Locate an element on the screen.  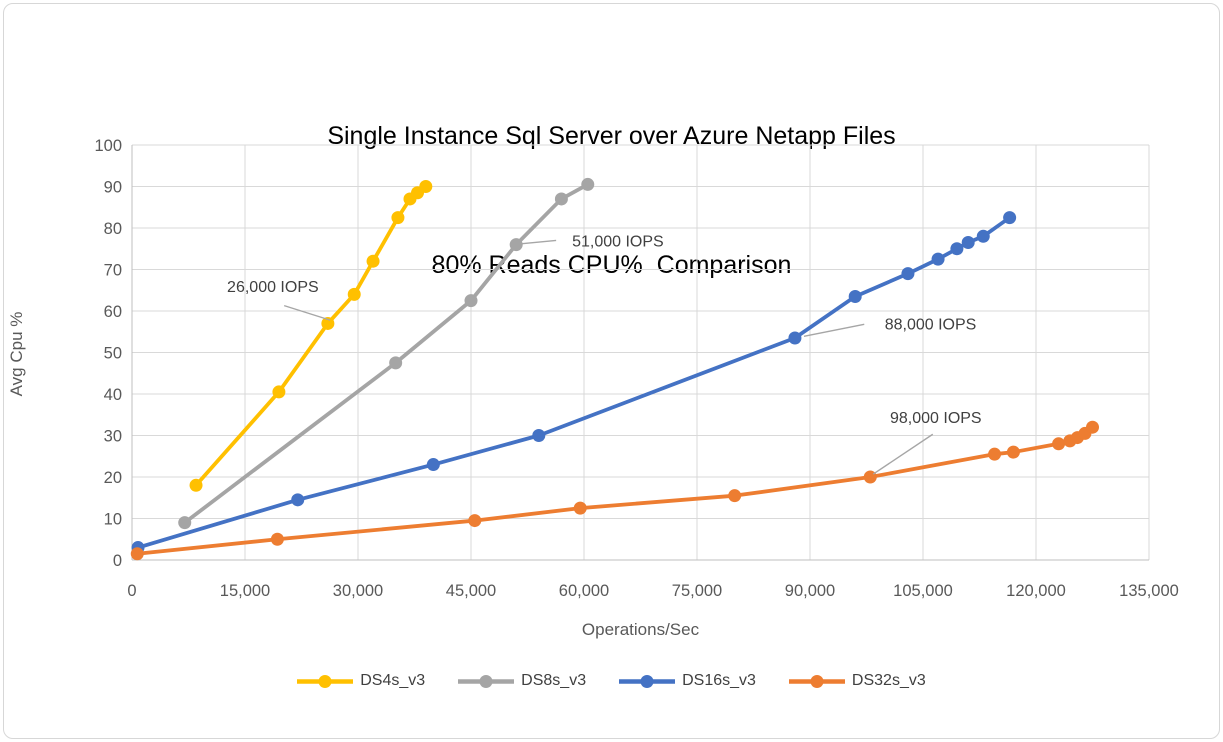
x-tick-label: 105,000 is located at coordinates (923, 591).